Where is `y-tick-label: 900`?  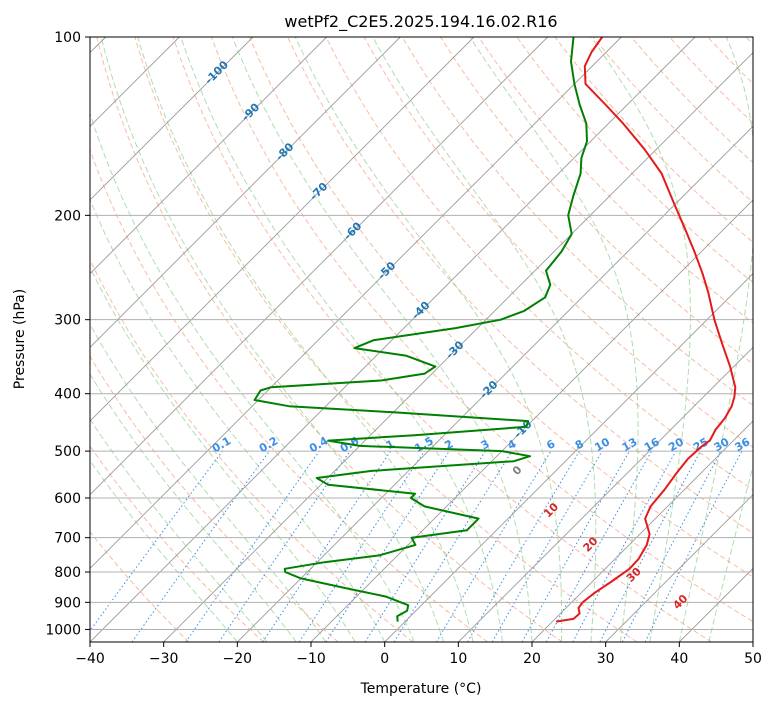
y-tick-label: 900 is located at coordinates (67, 603).